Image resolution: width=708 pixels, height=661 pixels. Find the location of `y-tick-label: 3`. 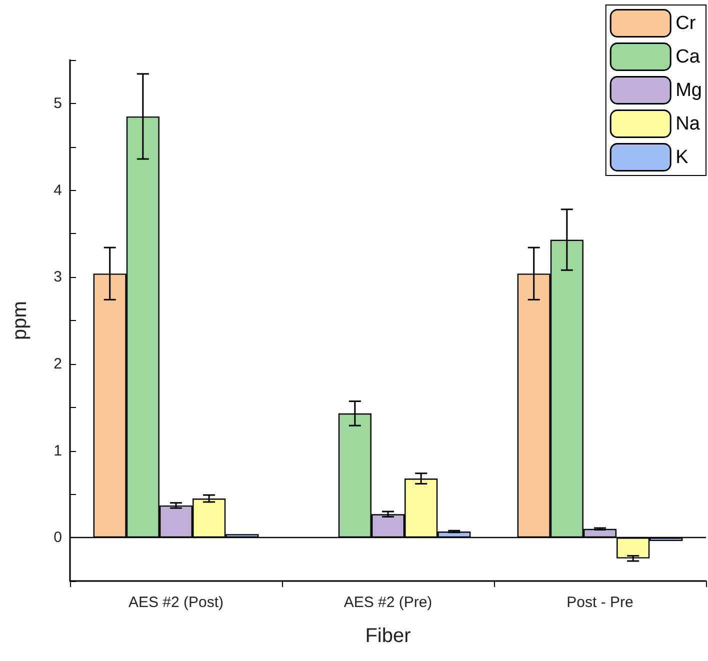

y-tick-label: 3 is located at coordinates (58, 277).